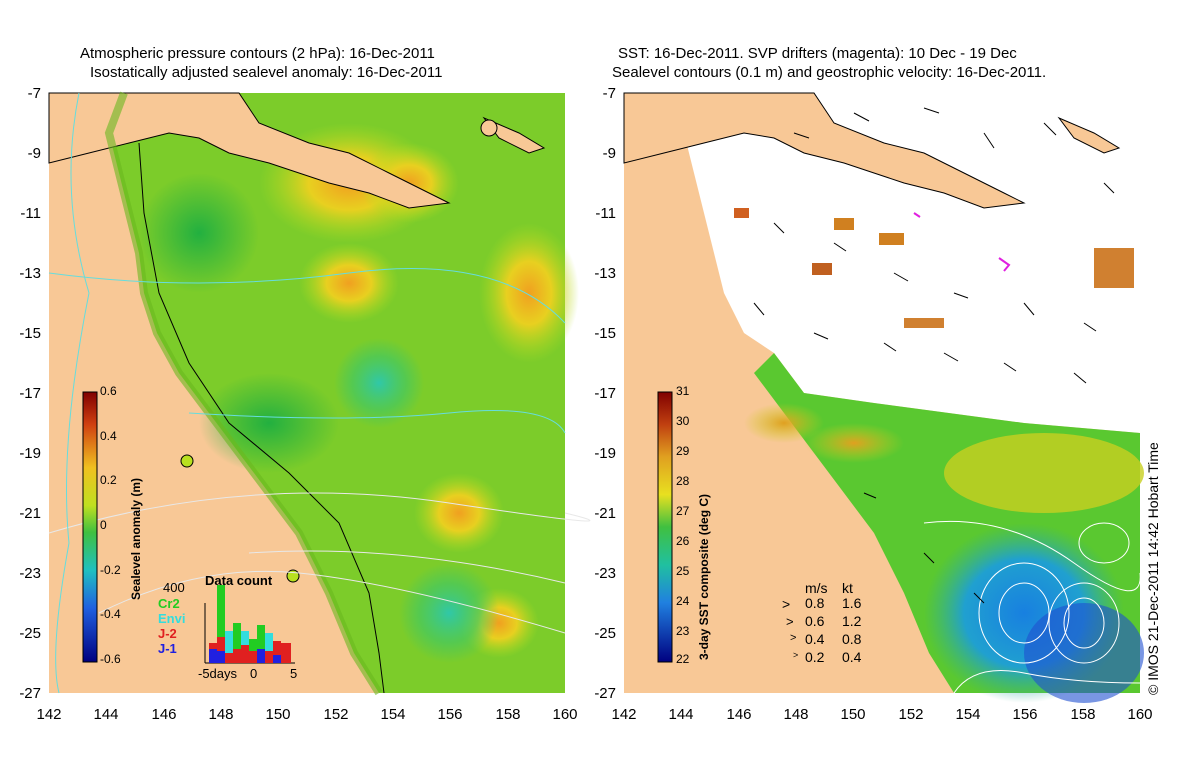 Image resolution: width=1200 pixels, height=780 pixels. I want to click on inset-title: Data count, so click(239, 580).